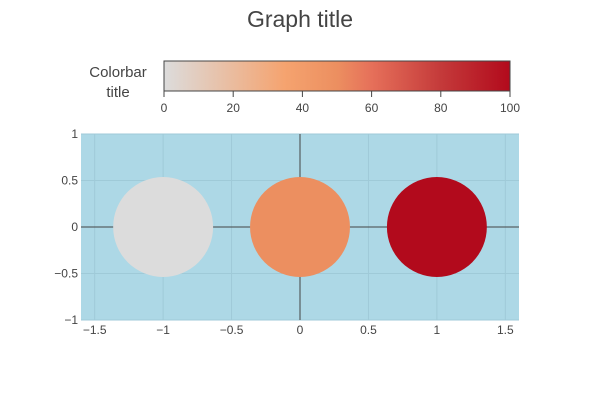  What do you see at coordinates (441, 108) in the screenshot?
I see `colorbar-tick-label: 80` at bounding box center [441, 108].